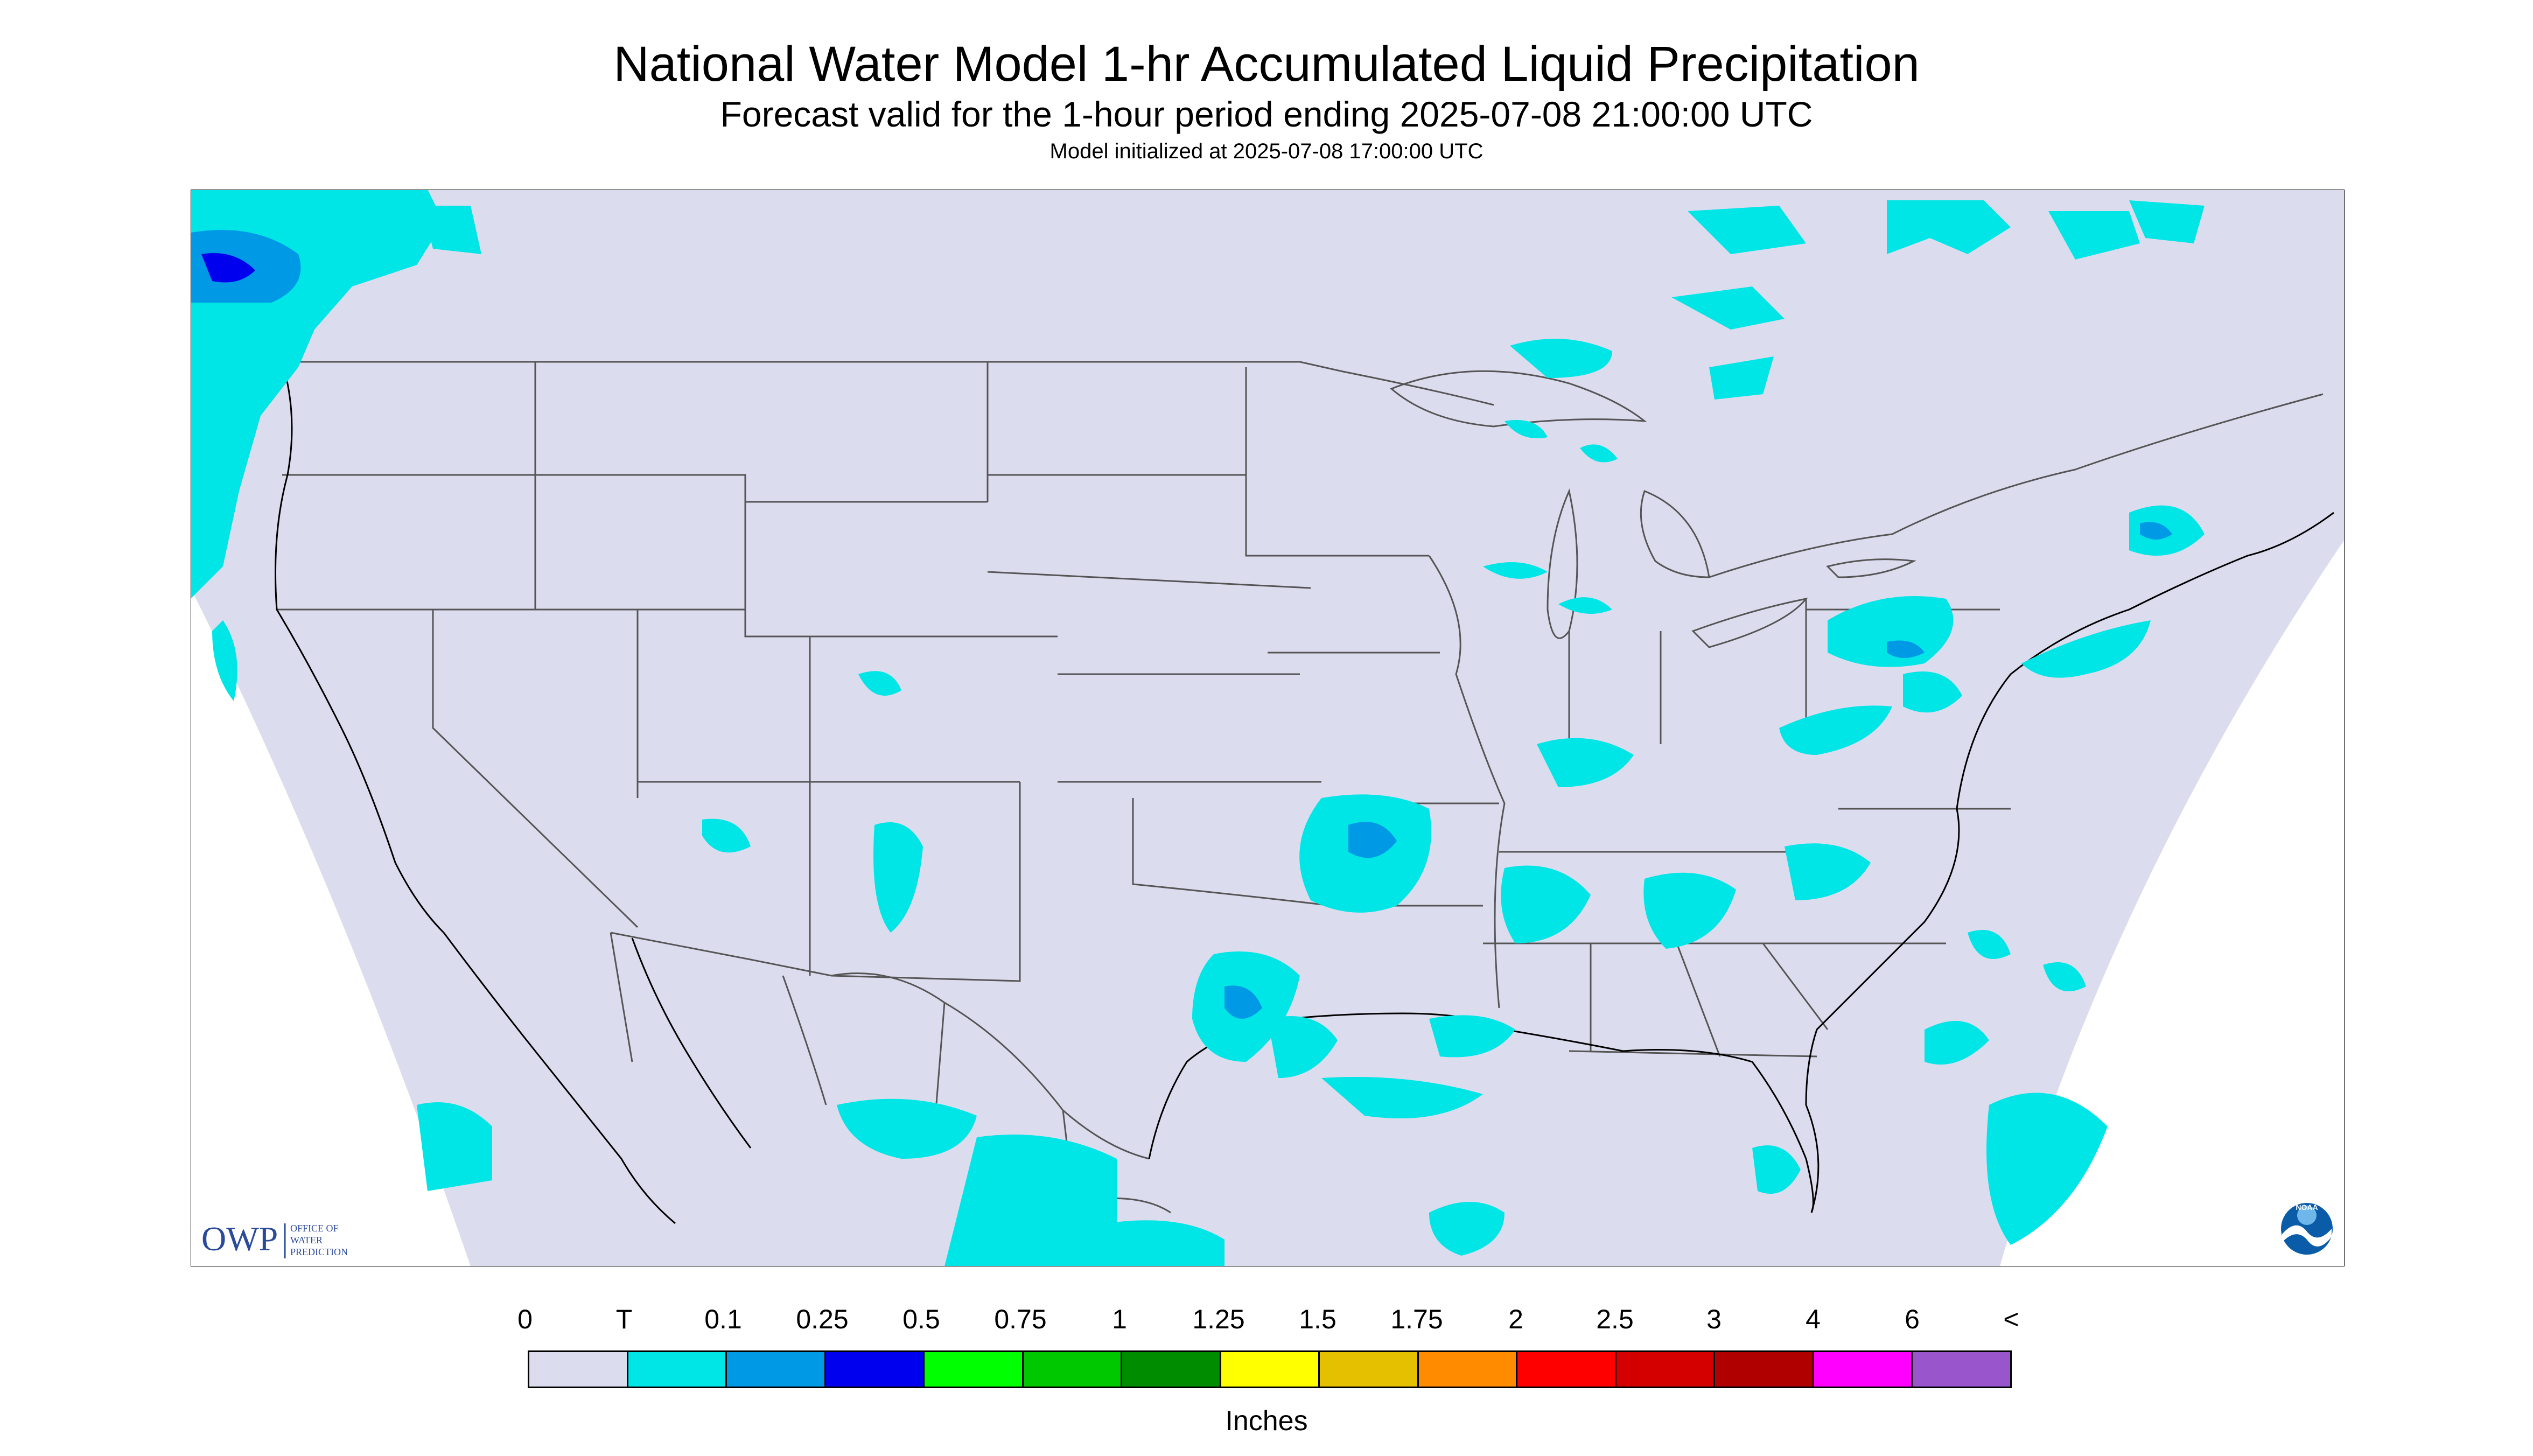  Describe the element at coordinates (2011, 1319) in the screenshot. I see `legend-label: <` at that location.